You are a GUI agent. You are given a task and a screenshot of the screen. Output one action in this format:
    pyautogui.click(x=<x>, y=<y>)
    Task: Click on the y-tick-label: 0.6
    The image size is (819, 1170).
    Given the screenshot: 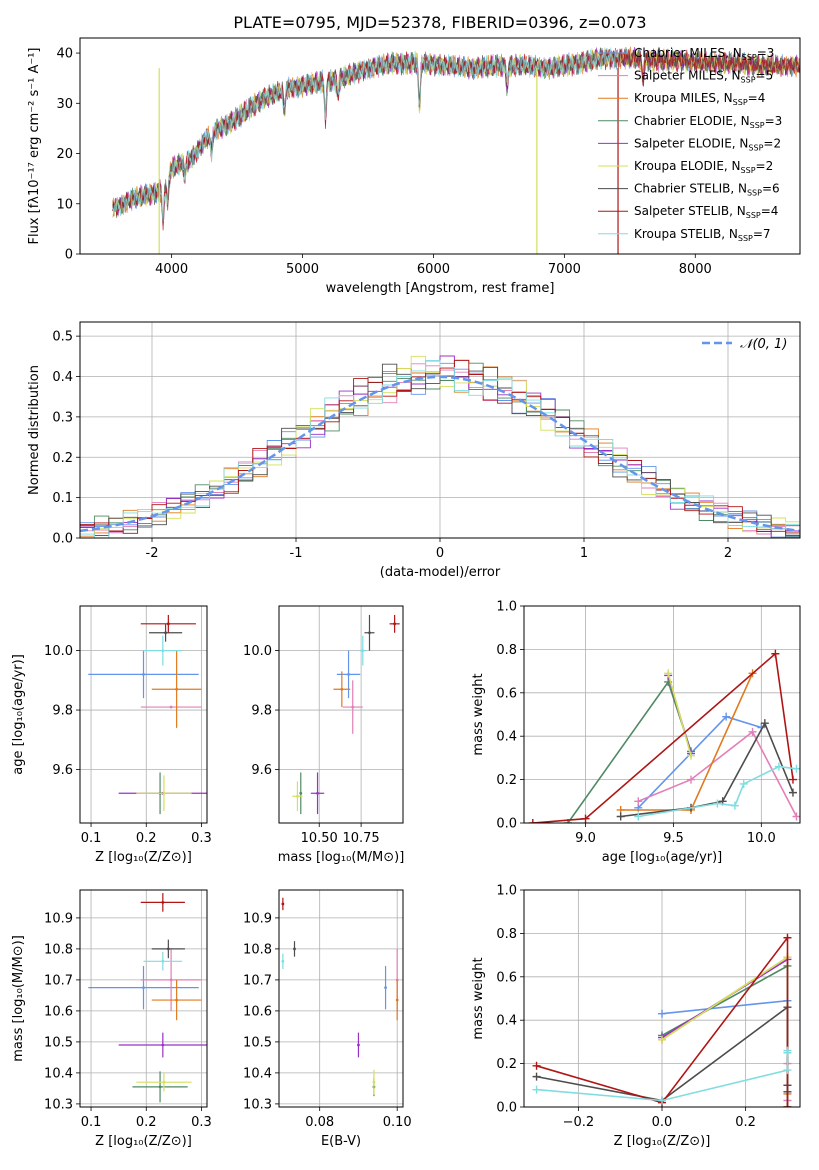 What is the action you would take?
    pyautogui.click(x=506, y=693)
    